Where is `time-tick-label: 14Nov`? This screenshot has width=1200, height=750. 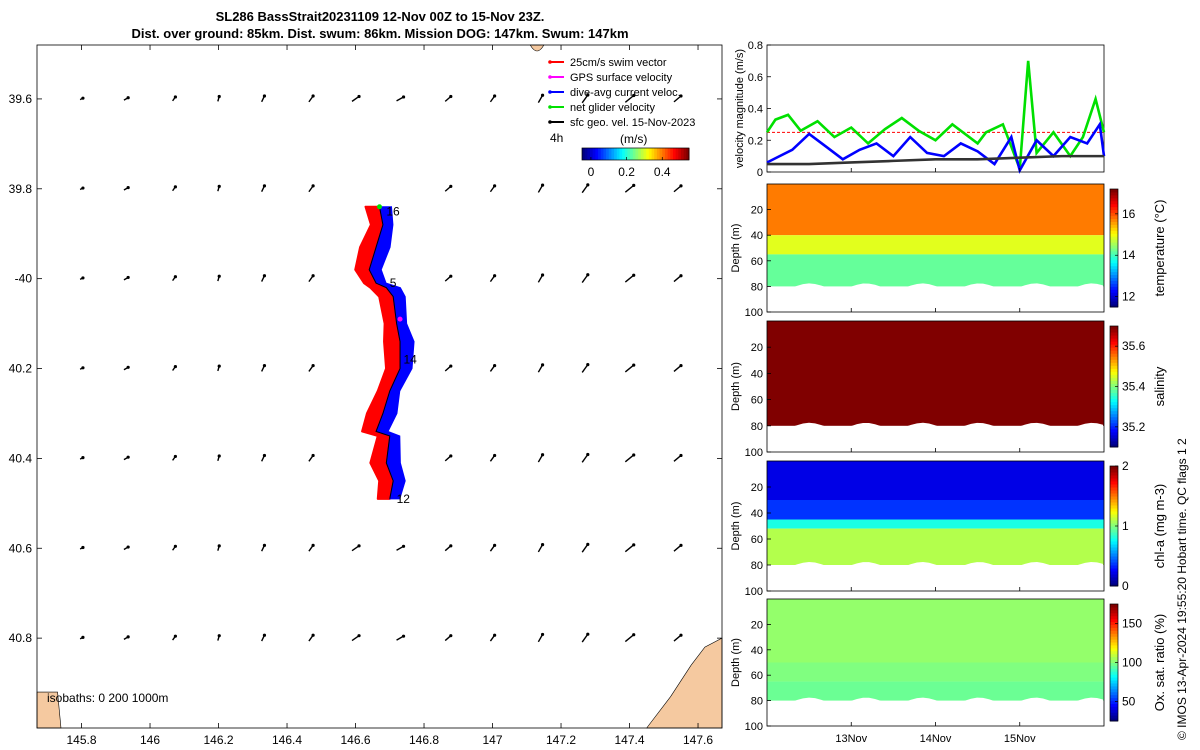 time-tick-label: 14Nov is located at coordinates (936, 739).